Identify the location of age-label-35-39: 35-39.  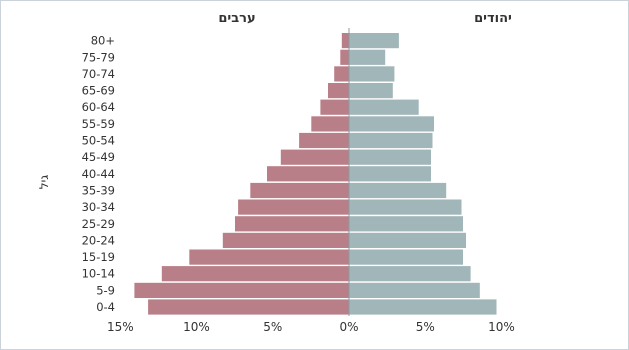
(98, 191).